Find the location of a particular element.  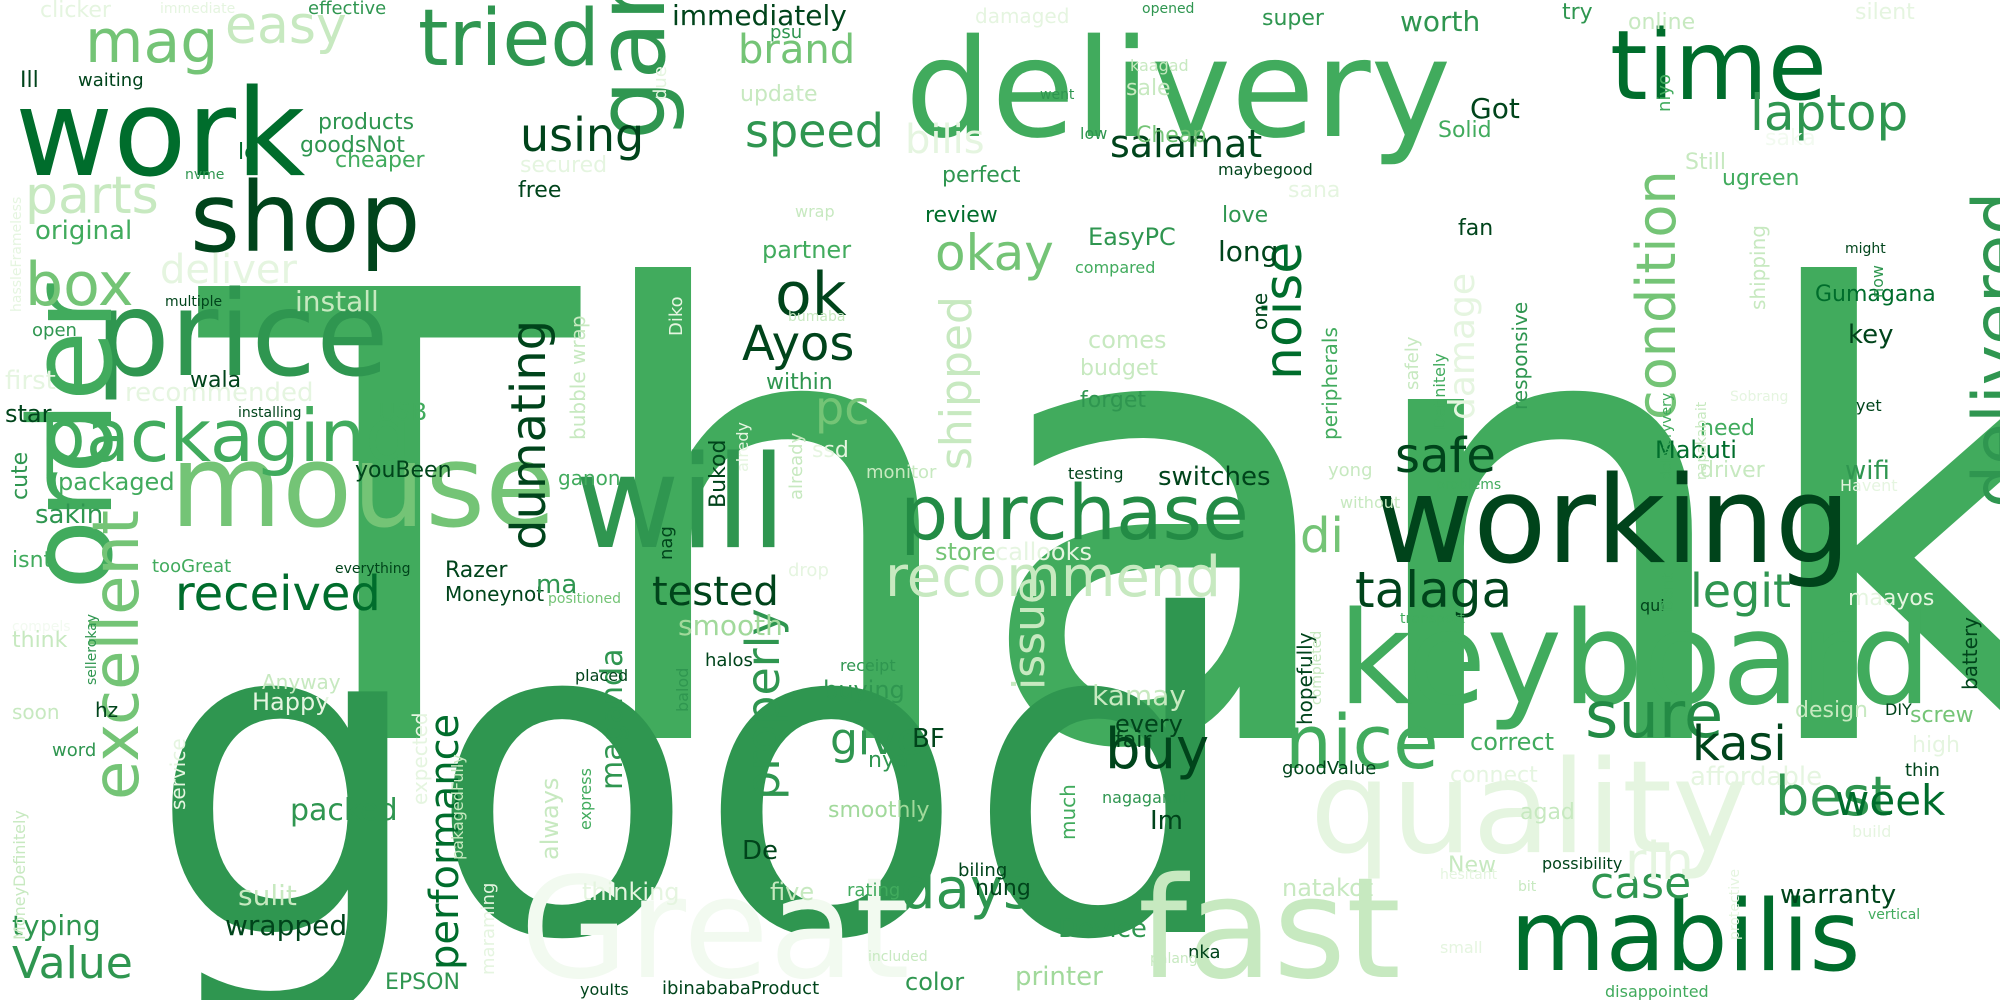

word: best is located at coordinates (1833, 796).